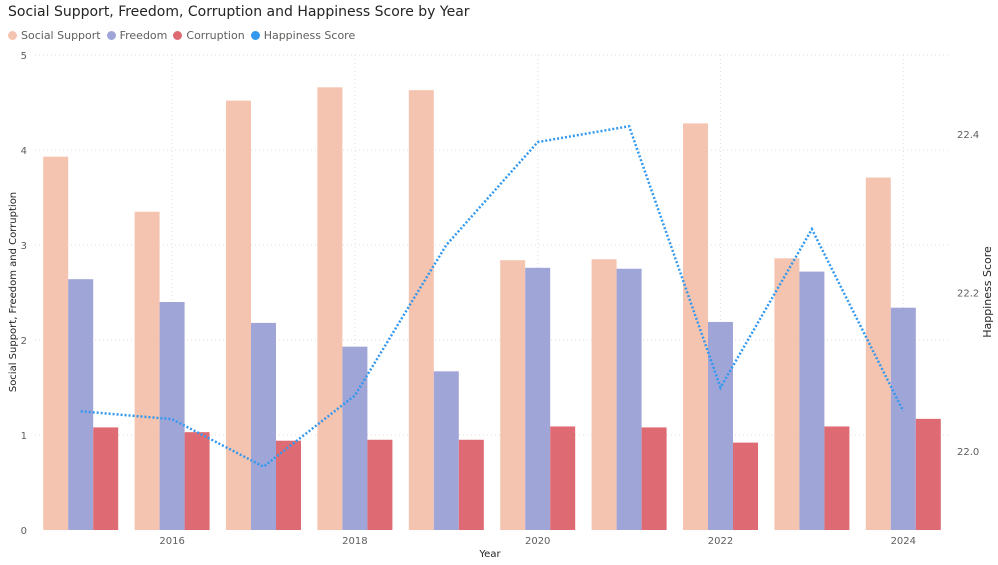 The width and height of the screenshot is (998, 565). Describe the element at coordinates (903, 541) in the screenshot. I see `x-tick-label: 2024` at that location.